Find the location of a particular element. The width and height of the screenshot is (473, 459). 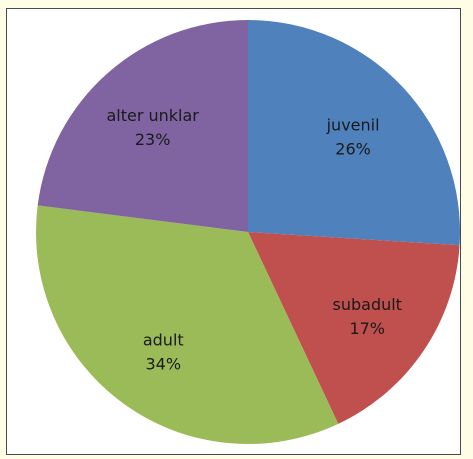

slice-label: alter unklar is located at coordinates (152, 115).